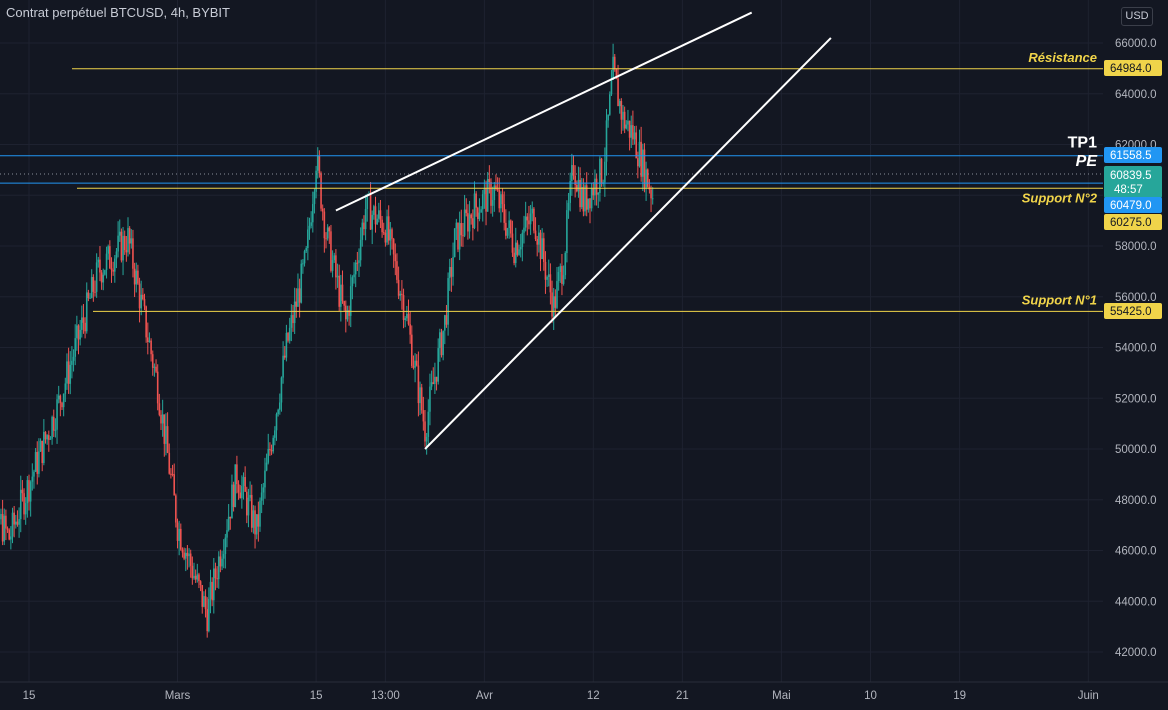  Describe the element at coordinates (29, 696) in the screenshot. I see `time-tick-label: 15` at that location.